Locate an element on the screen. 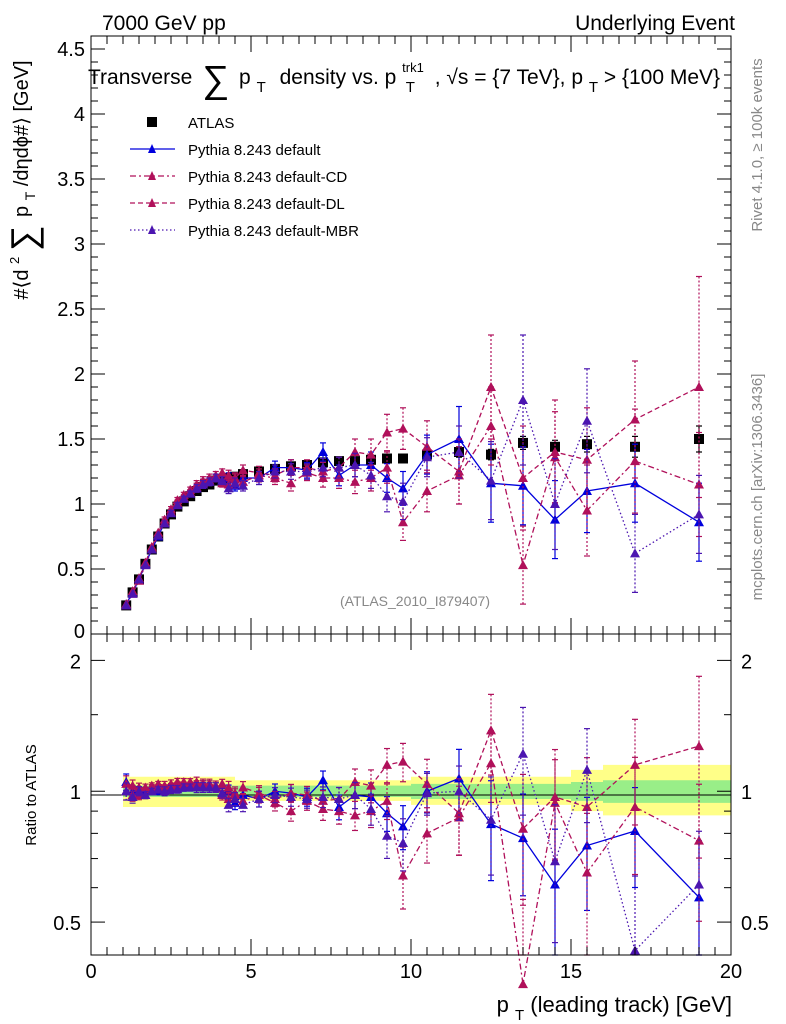 This screenshot has height=1024, width=786. title-T2-sub: T is located at coordinates (410, 87).